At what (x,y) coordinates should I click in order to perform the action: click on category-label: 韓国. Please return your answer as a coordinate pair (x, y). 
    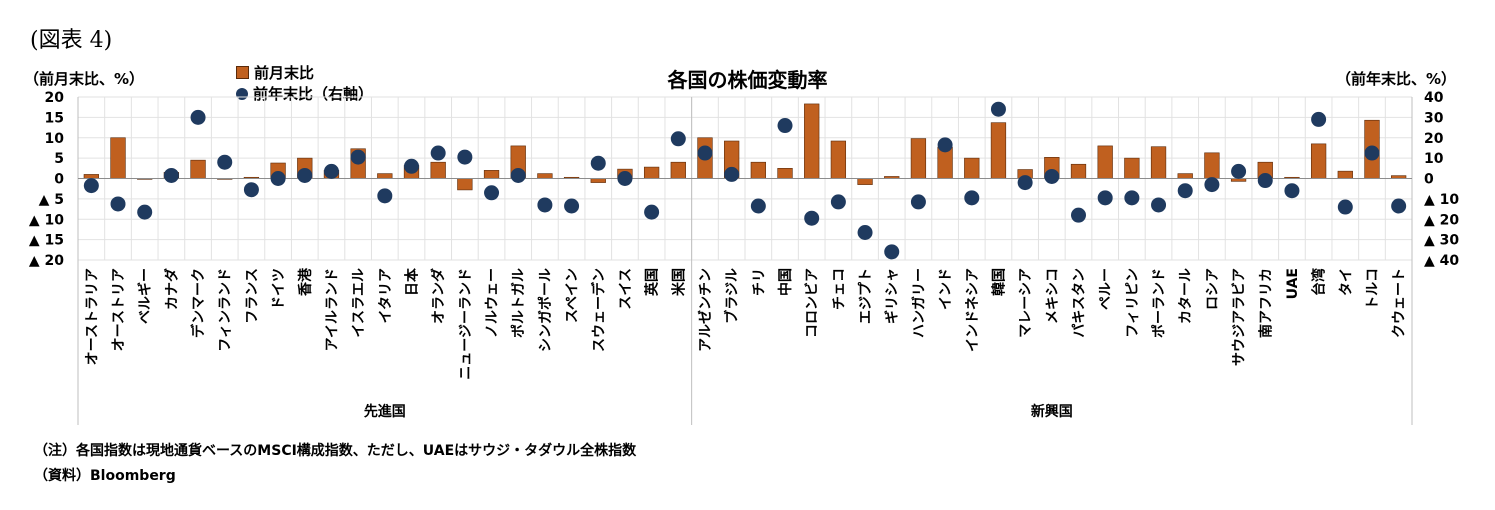
    Looking at the image, I should click on (998, 282).